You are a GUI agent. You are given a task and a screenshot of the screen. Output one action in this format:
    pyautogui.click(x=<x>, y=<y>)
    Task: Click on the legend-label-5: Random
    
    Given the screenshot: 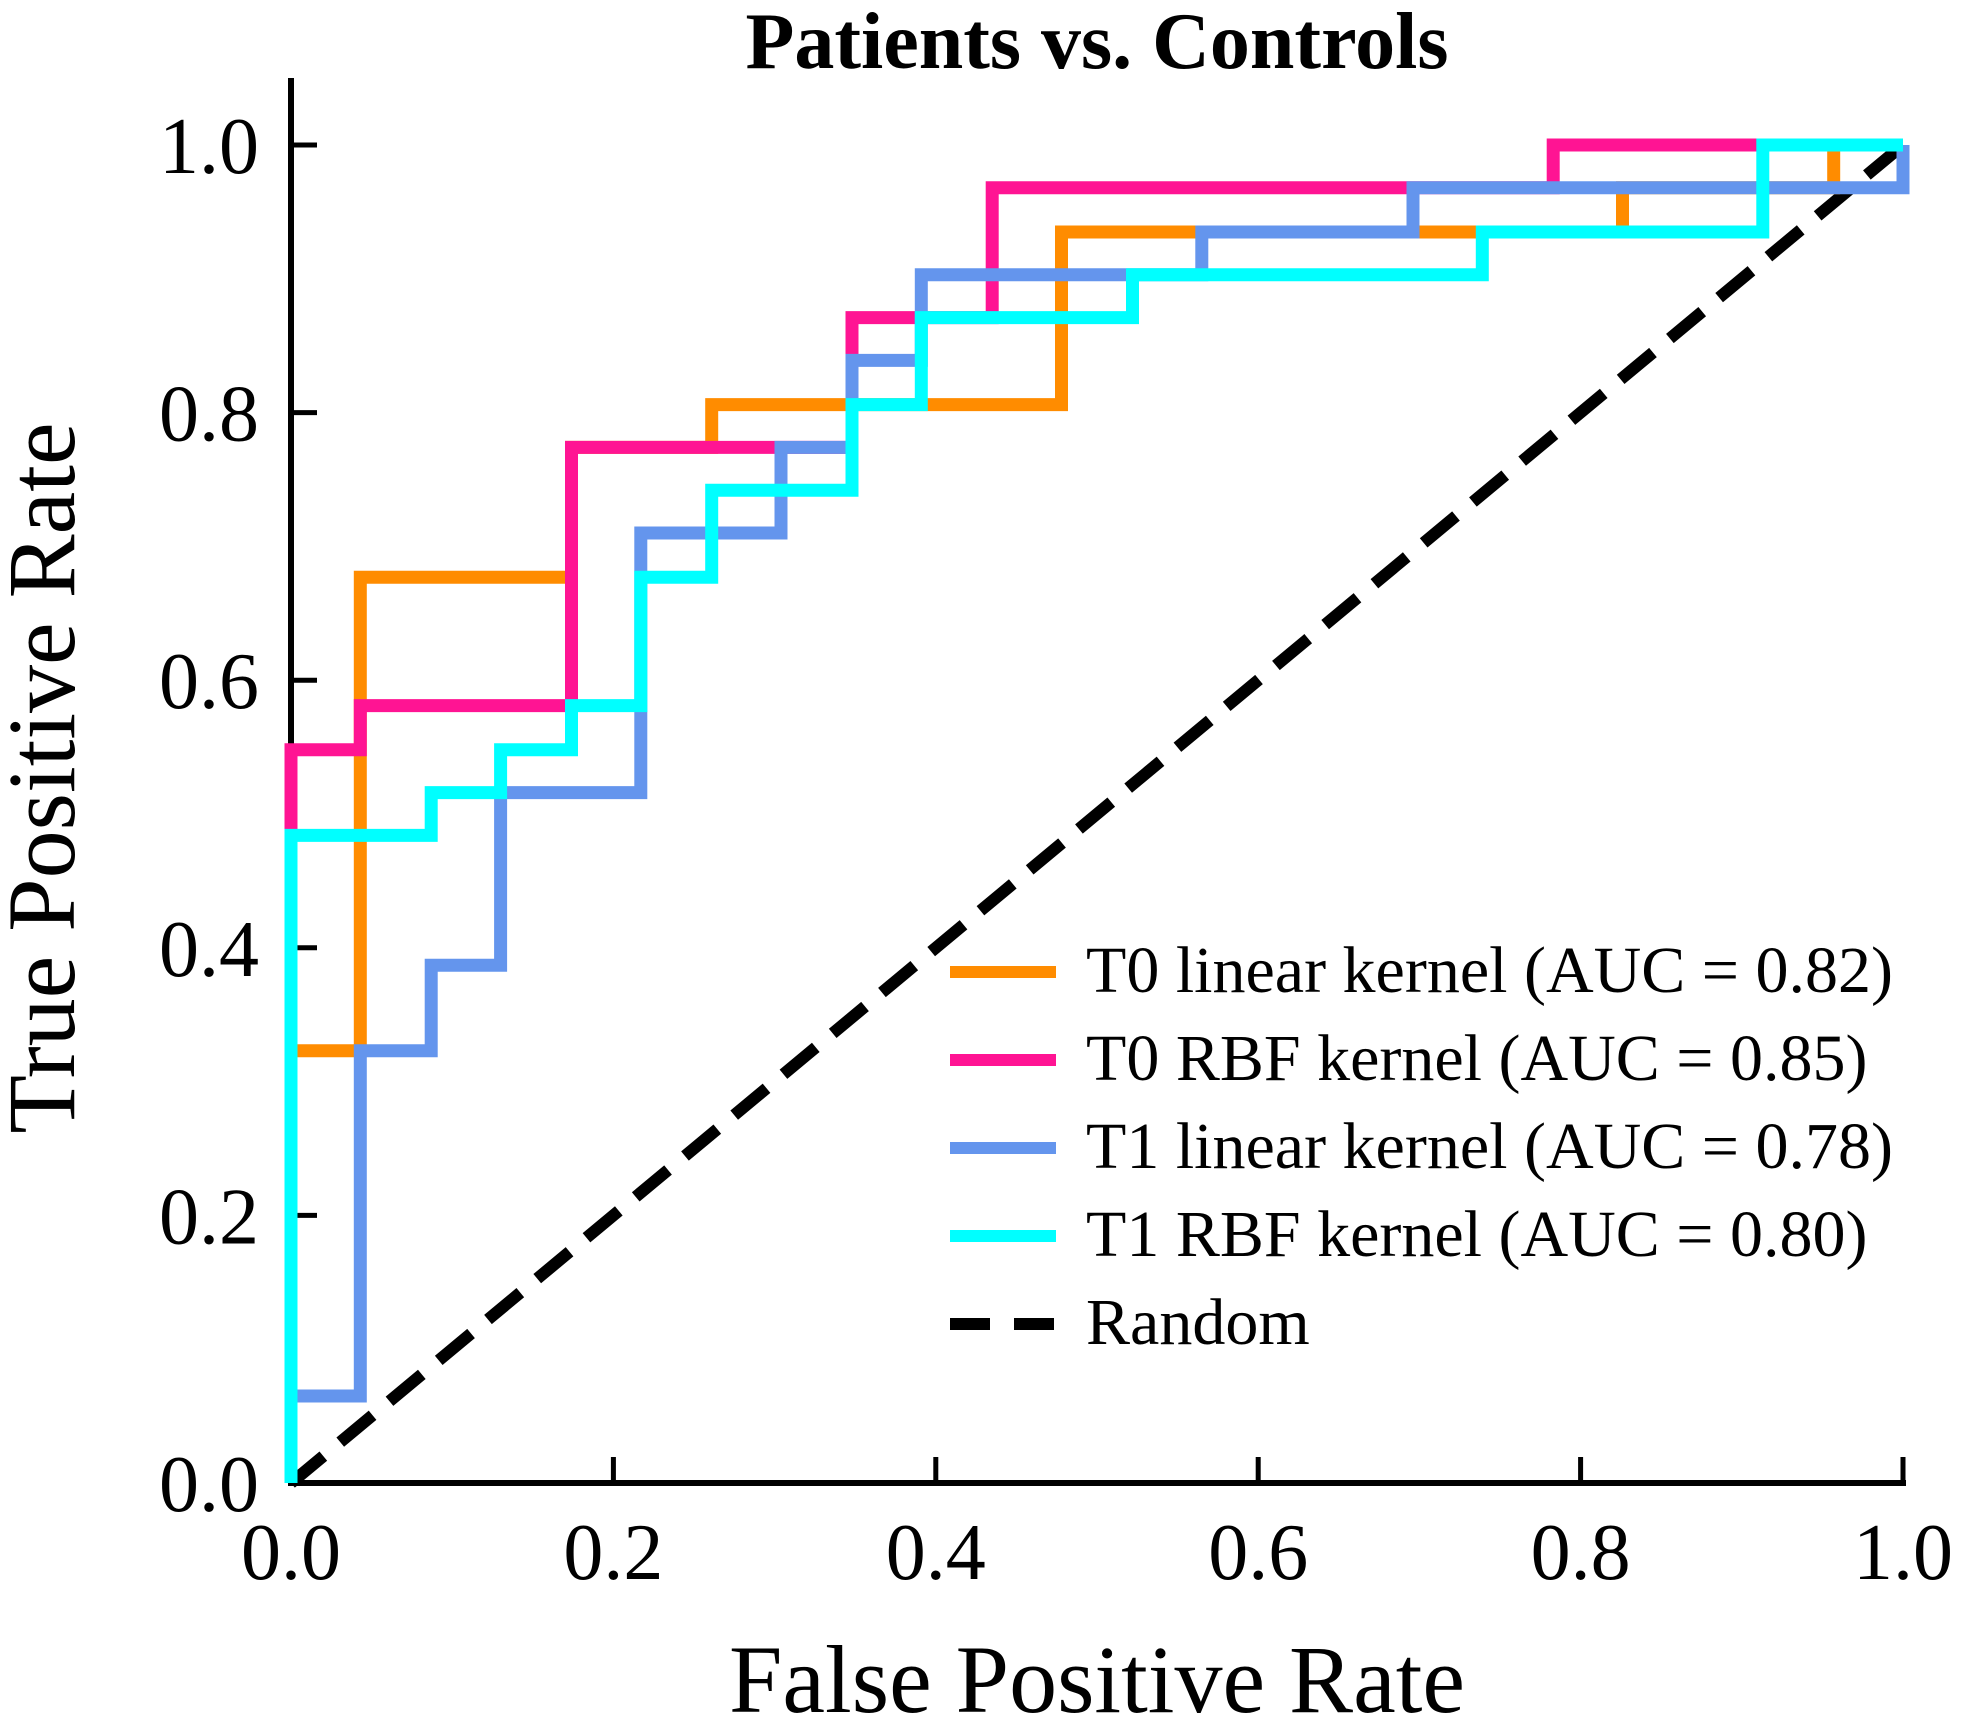 What is the action you would take?
    pyautogui.click(x=1198, y=1322)
    